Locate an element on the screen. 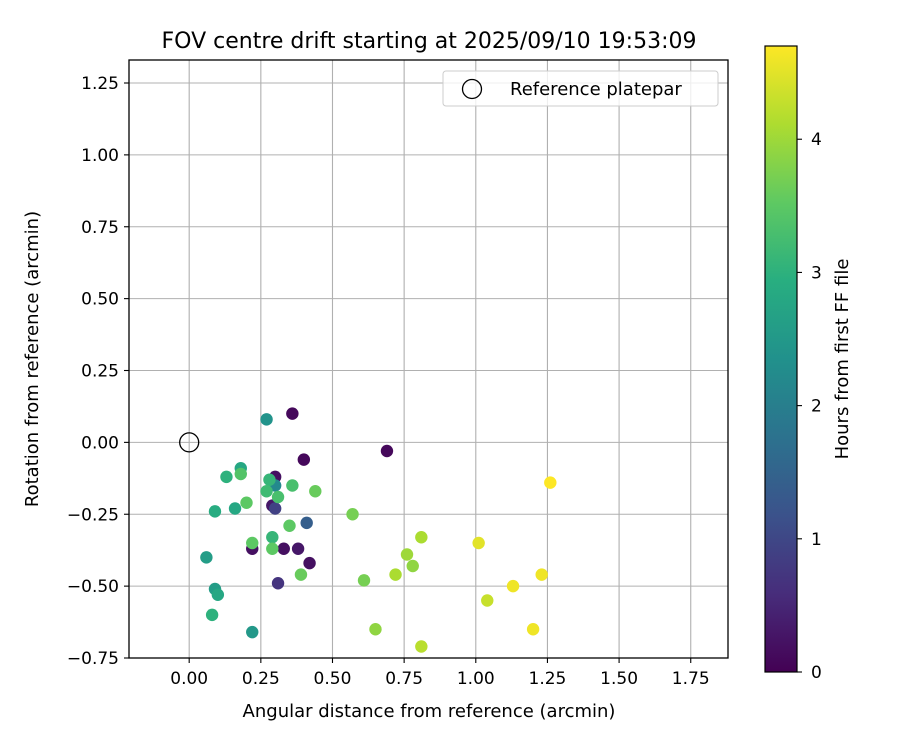 The width and height of the screenshot is (900, 750). reference-platepar-marker is located at coordinates (189, 442).